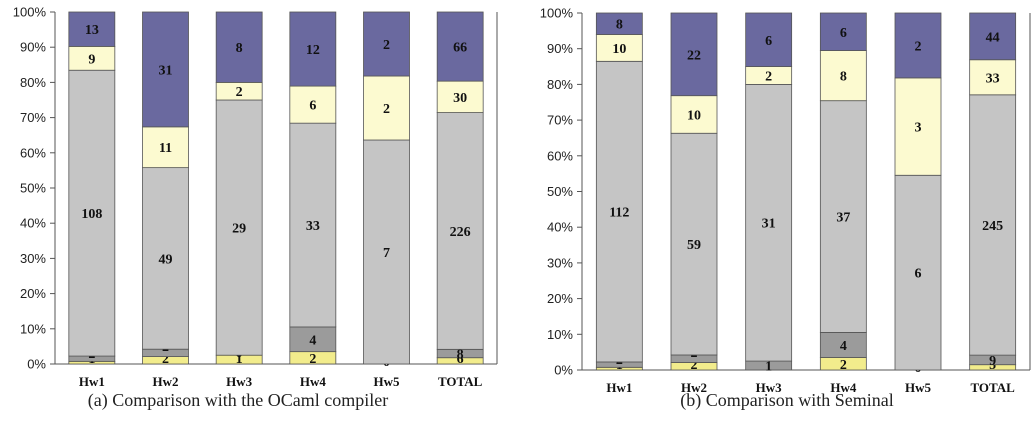 The width and height of the screenshot is (1032, 440). I want to click on segment-value-label: 59, so click(694, 245).